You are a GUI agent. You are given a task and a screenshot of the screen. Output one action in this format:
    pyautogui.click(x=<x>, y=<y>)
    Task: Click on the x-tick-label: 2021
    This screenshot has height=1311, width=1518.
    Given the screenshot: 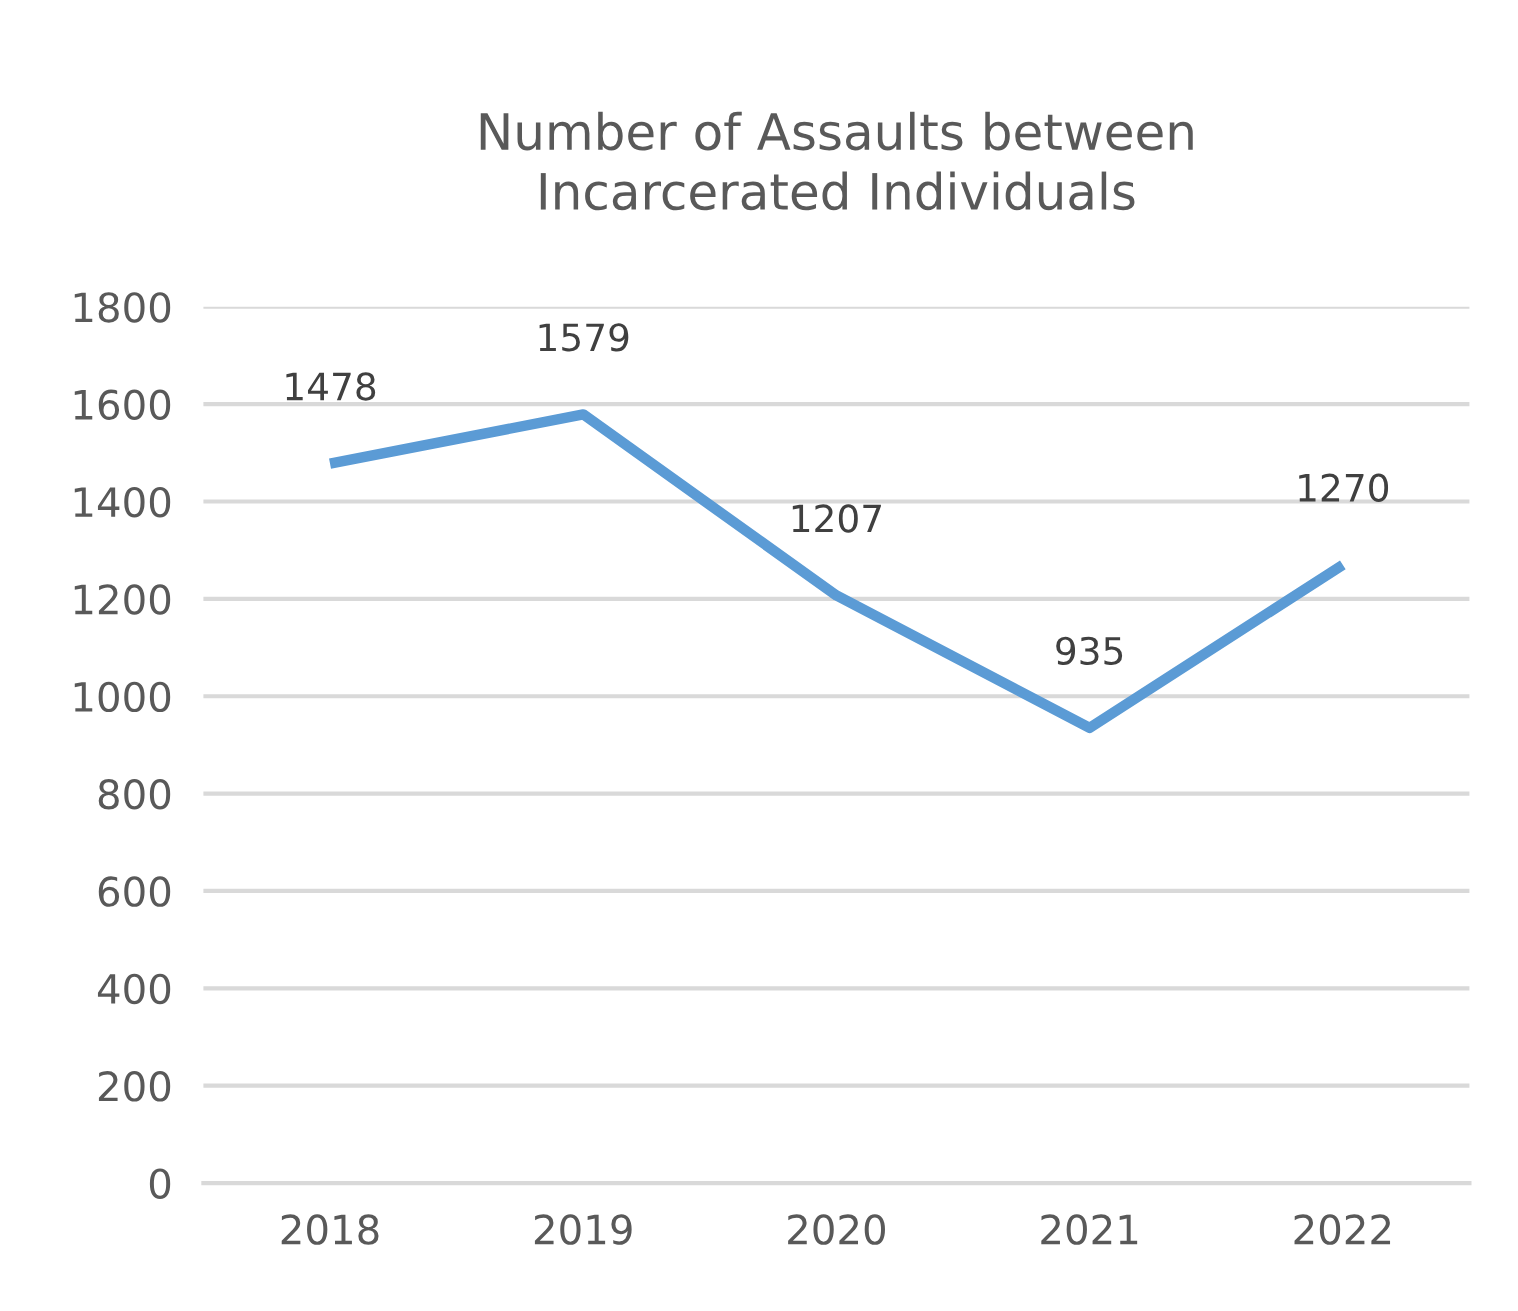 What is the action you would take?
    pyautogui.click(x=1089, y=1229)
    